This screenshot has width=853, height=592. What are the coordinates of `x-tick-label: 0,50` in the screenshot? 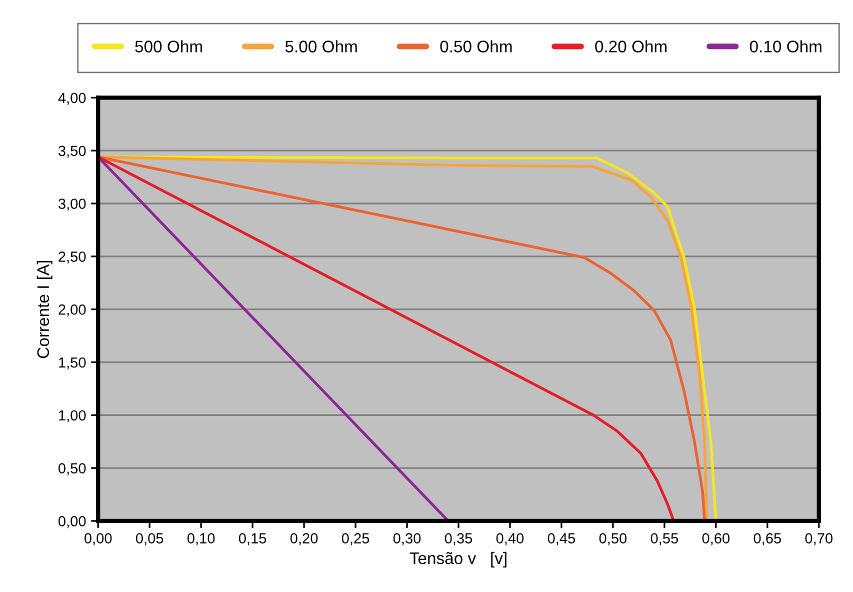 It's located at (613, 539).